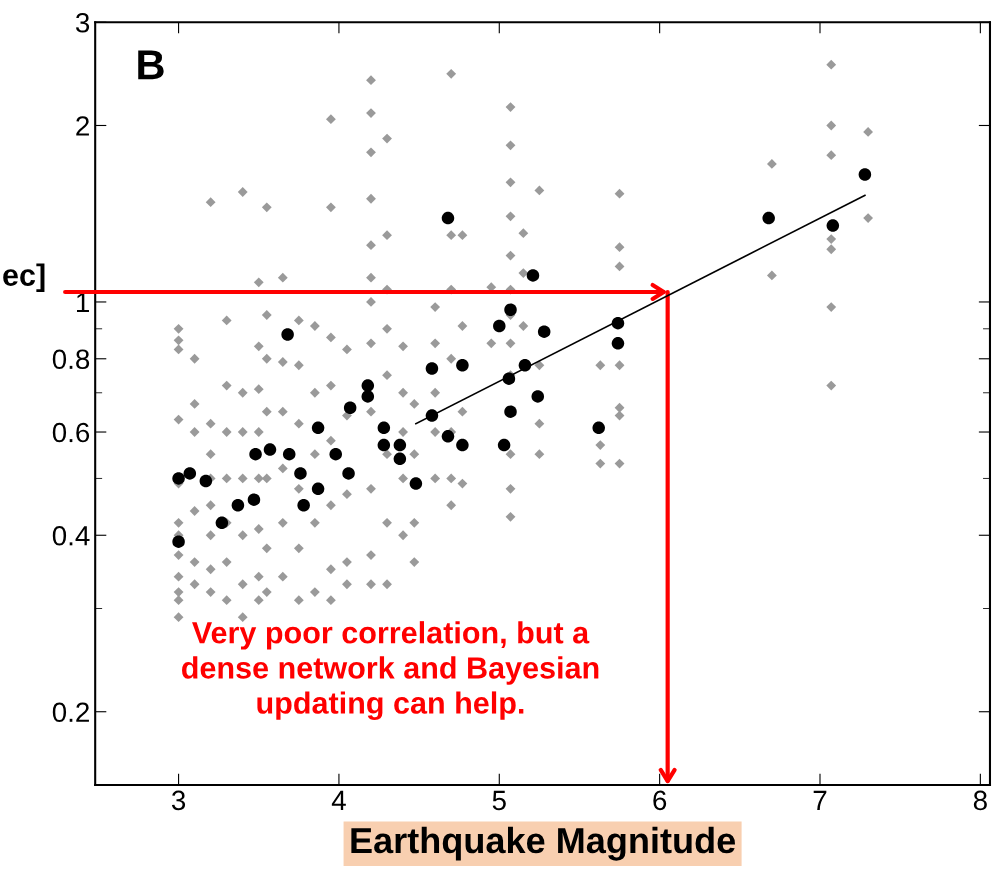 The image size is (1002, 890). I want to click on x-tick-label: 5, so click(499, 800).